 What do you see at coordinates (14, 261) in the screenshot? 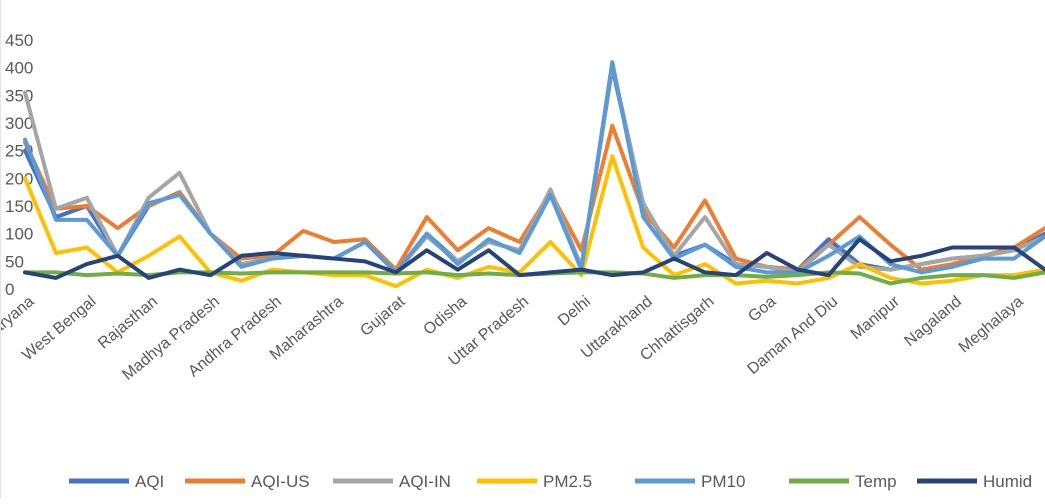
I see `y-tick-label: 50` at bounding box center [14, 261].